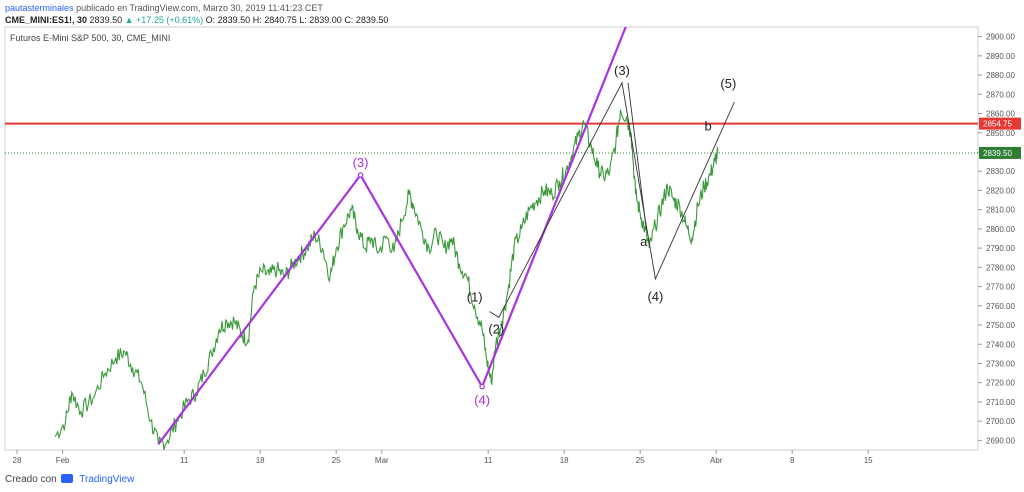  Describe the element at coordinates (366, 20) in the screenshot. I see `close-value: C: 2839.50` at that location.